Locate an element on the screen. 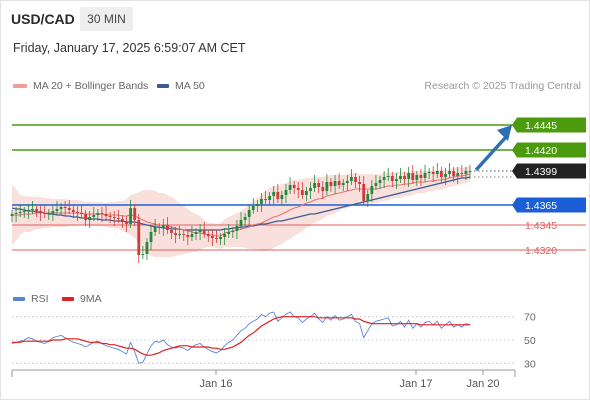 The width and height of the screenshot is (590, 400). rsi-ma-swatch-icon is located at coordinates (68, 299).